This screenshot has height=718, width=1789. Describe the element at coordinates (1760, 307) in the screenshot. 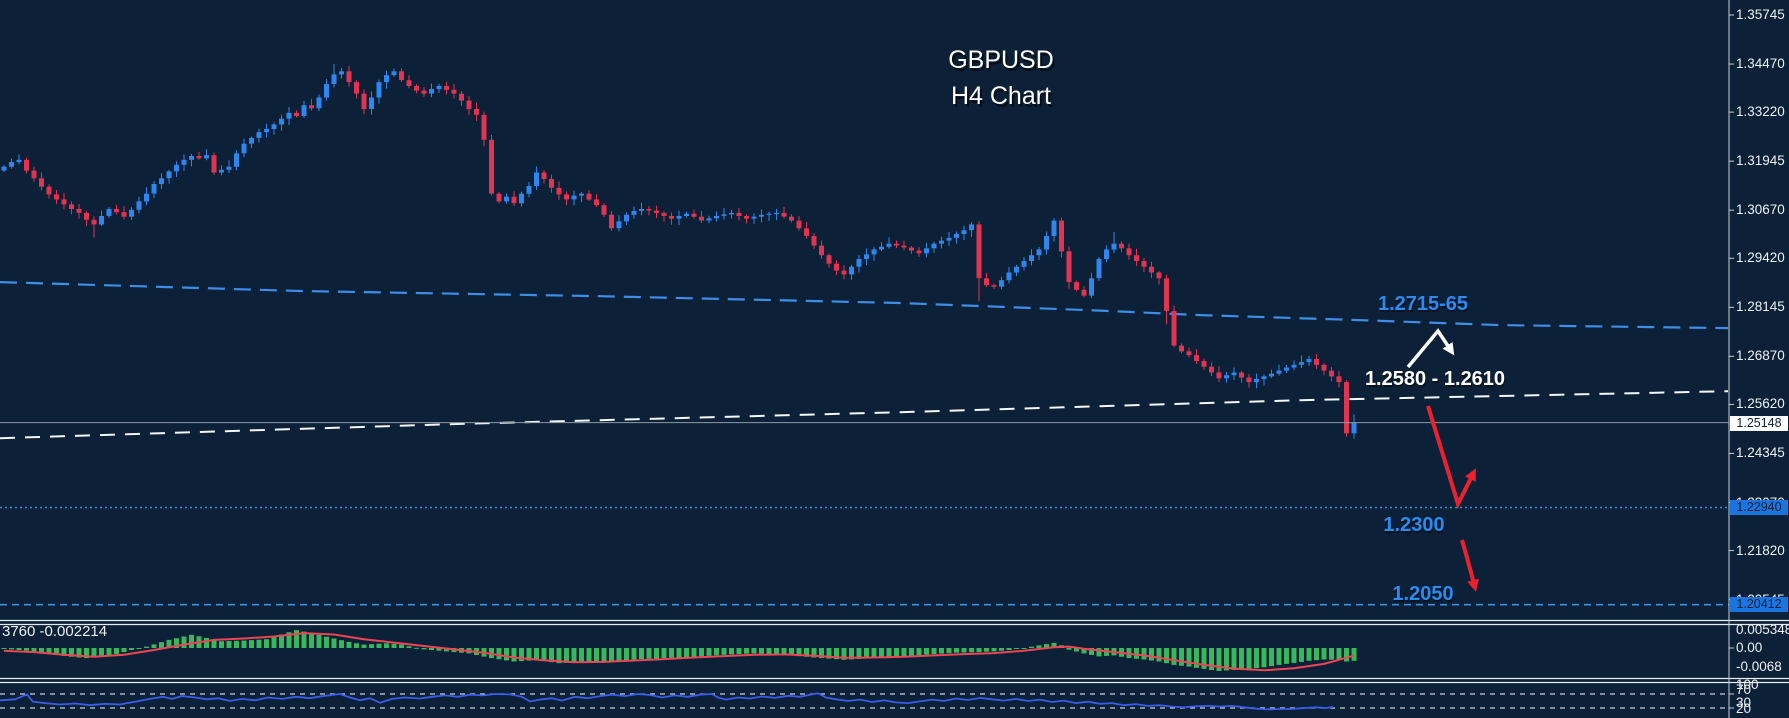

I see `price-axis-label: 1.28145` at that location.